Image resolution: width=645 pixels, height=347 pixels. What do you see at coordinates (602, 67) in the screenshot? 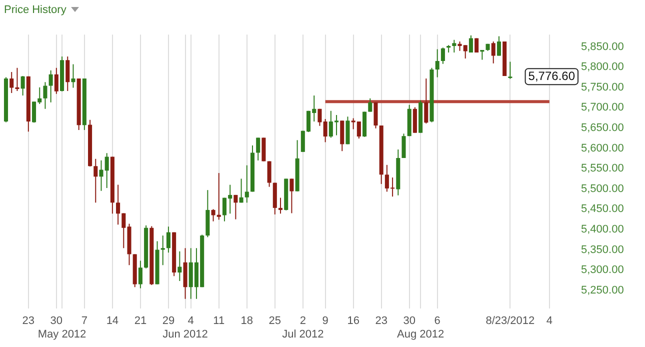
I see `y-tick-label: 5,800.00` at bounding box center [602, 67].